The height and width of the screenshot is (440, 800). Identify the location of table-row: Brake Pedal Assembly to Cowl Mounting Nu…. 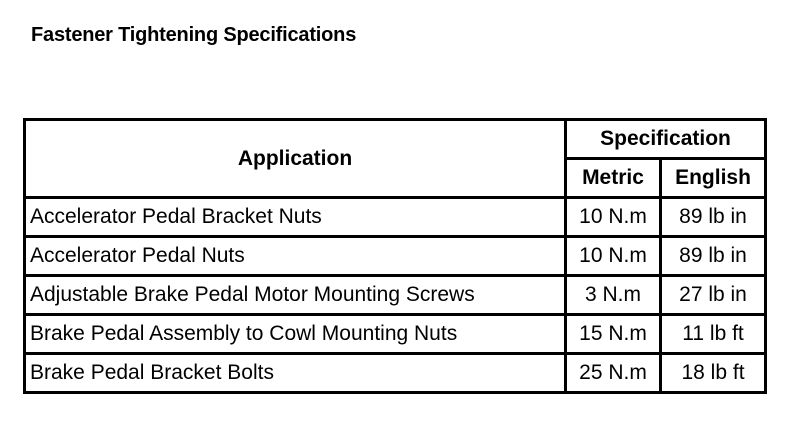
(395, 334).